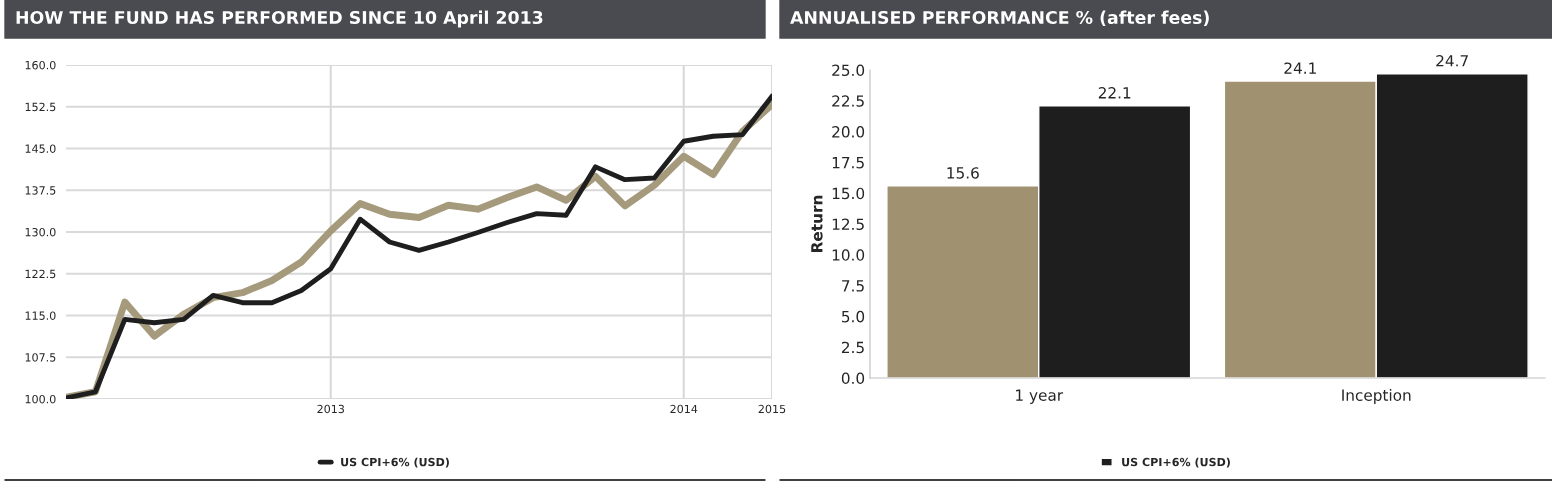 The image size is (1552, 483). What do you see at coordinates (40, 315) in the screenshot?
I see `y-tick-label: 115.0` at bounding box center [40, 315].